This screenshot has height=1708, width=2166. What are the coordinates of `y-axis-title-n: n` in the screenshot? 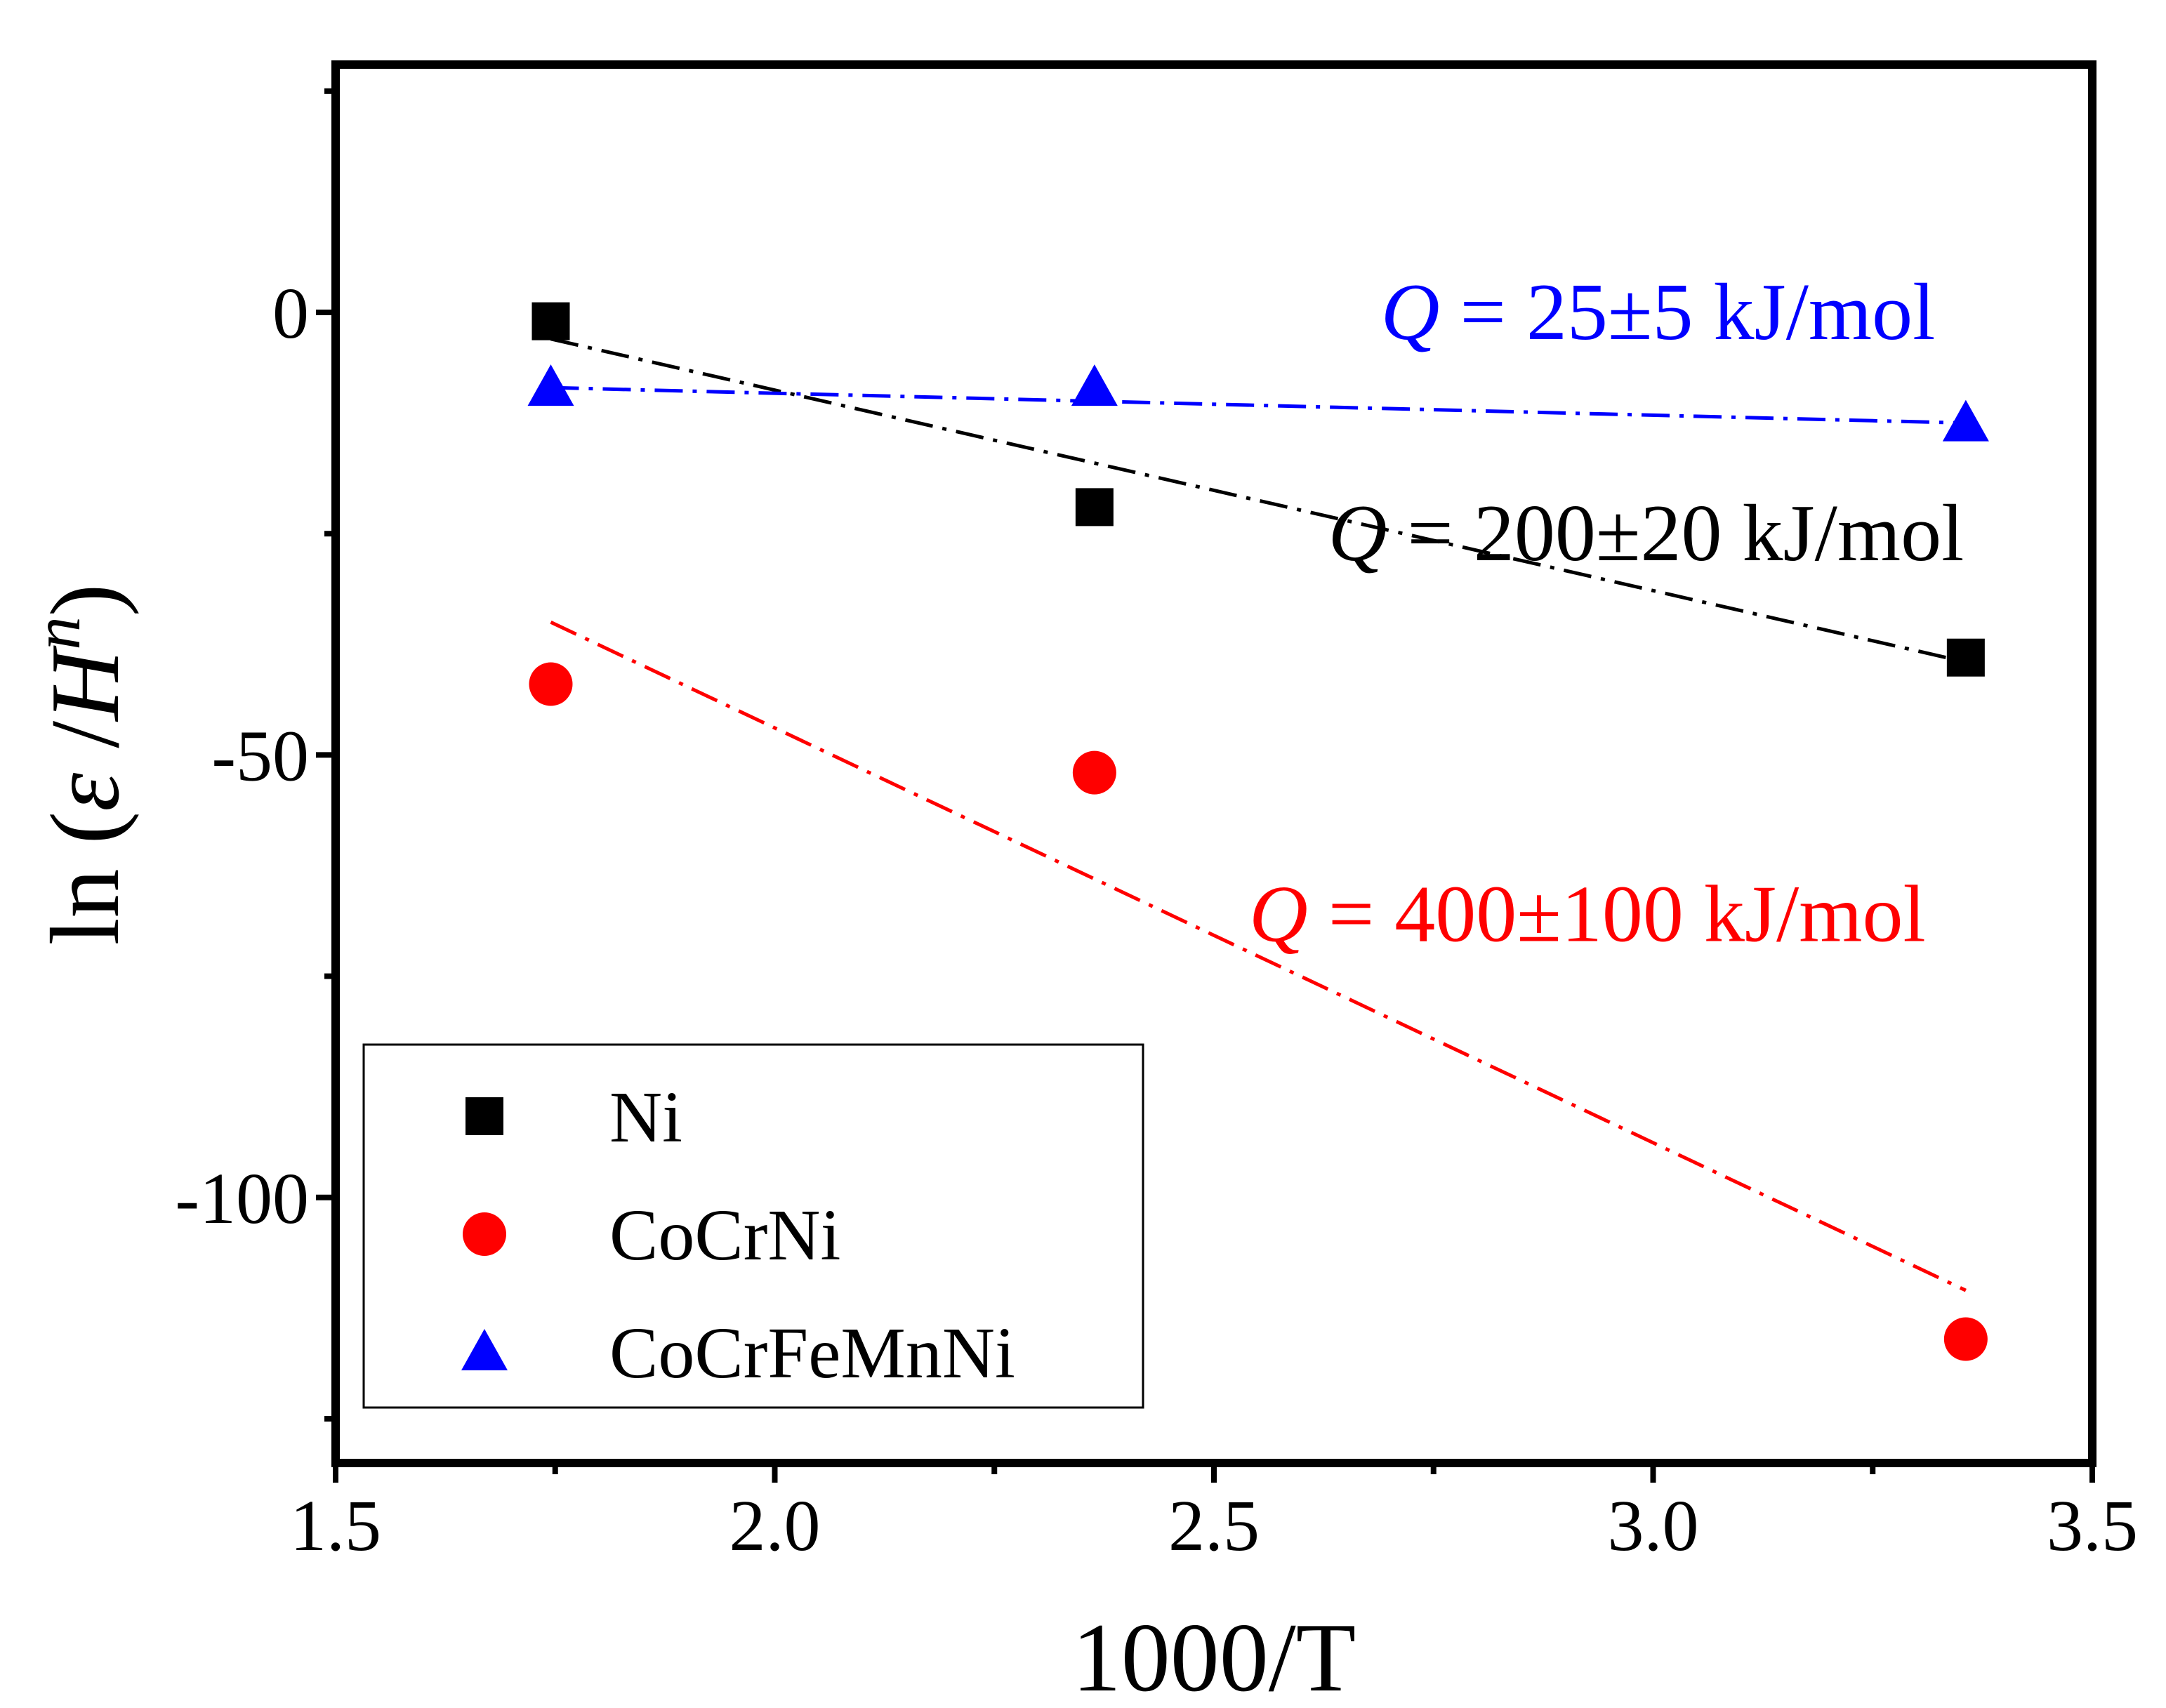 It's located at (57, 633).